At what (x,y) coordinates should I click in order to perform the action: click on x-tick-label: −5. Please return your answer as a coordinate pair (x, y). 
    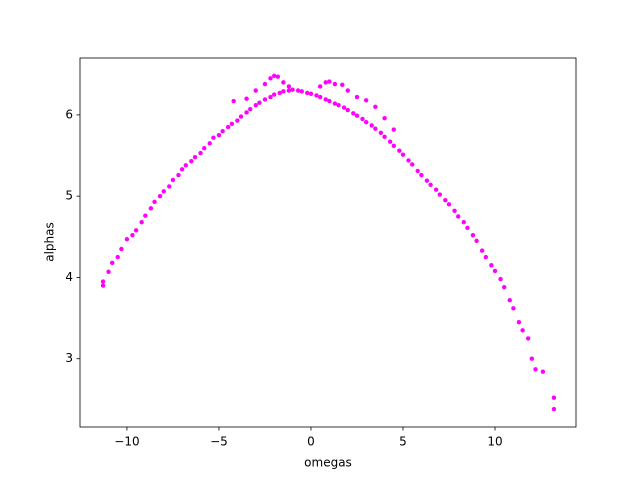
    Looking at the image, I should click on (219, 442).